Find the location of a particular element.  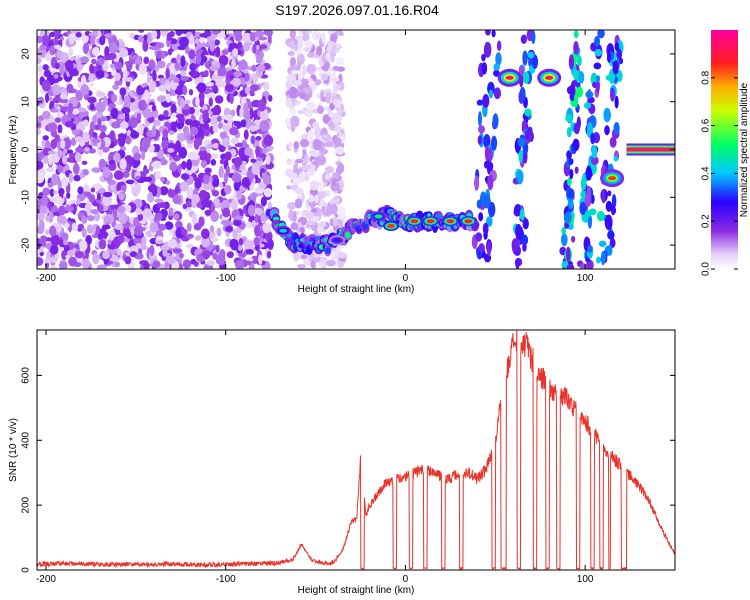

track-core is located at coordinates (327, 250).